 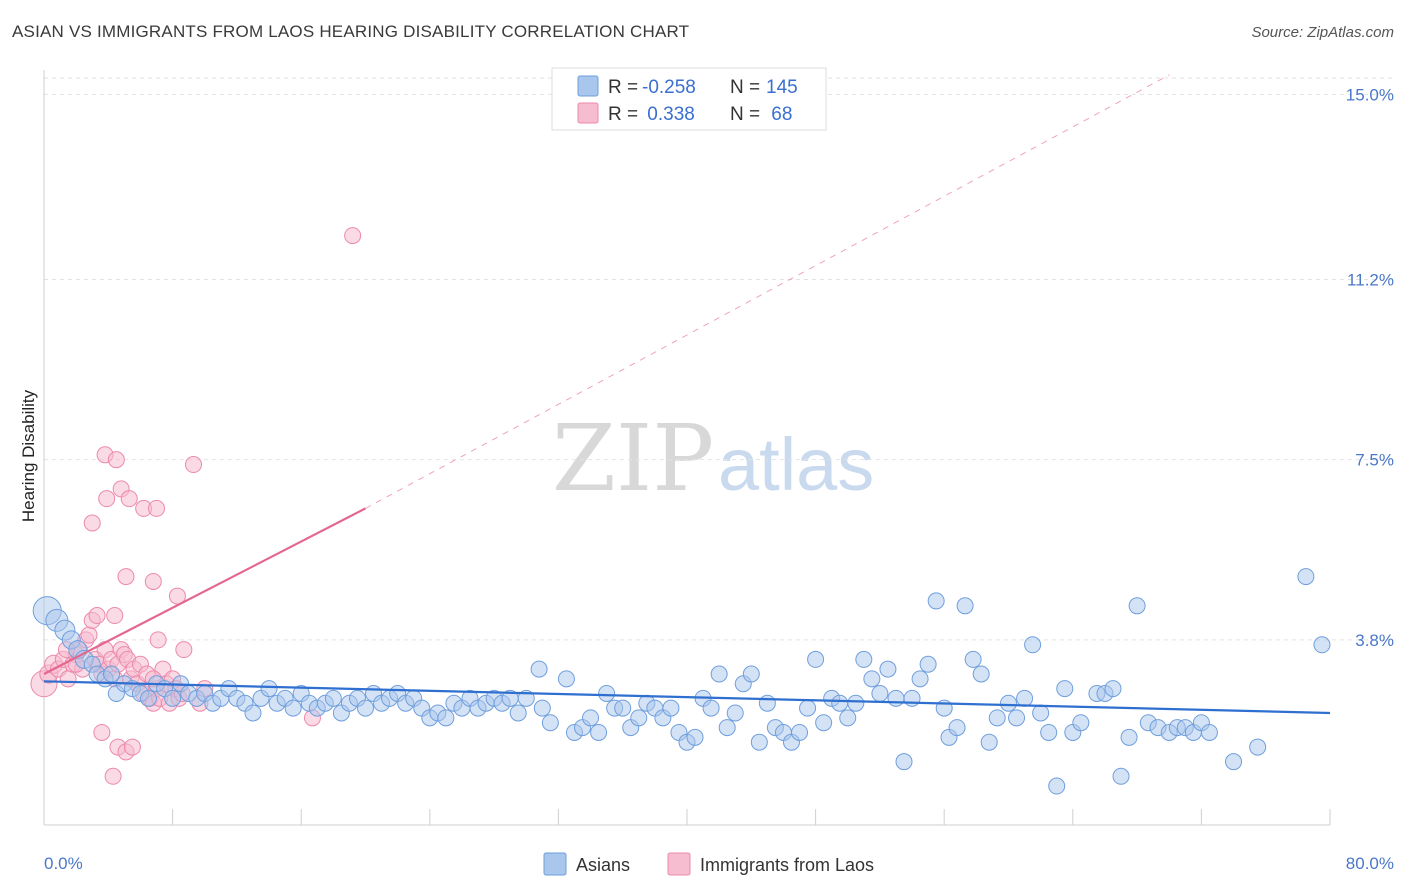 What do you see at coordinates (745, 87) in the screenshot?
I see `legend-n-label-asians: N =` at bounding box center [745, 87].